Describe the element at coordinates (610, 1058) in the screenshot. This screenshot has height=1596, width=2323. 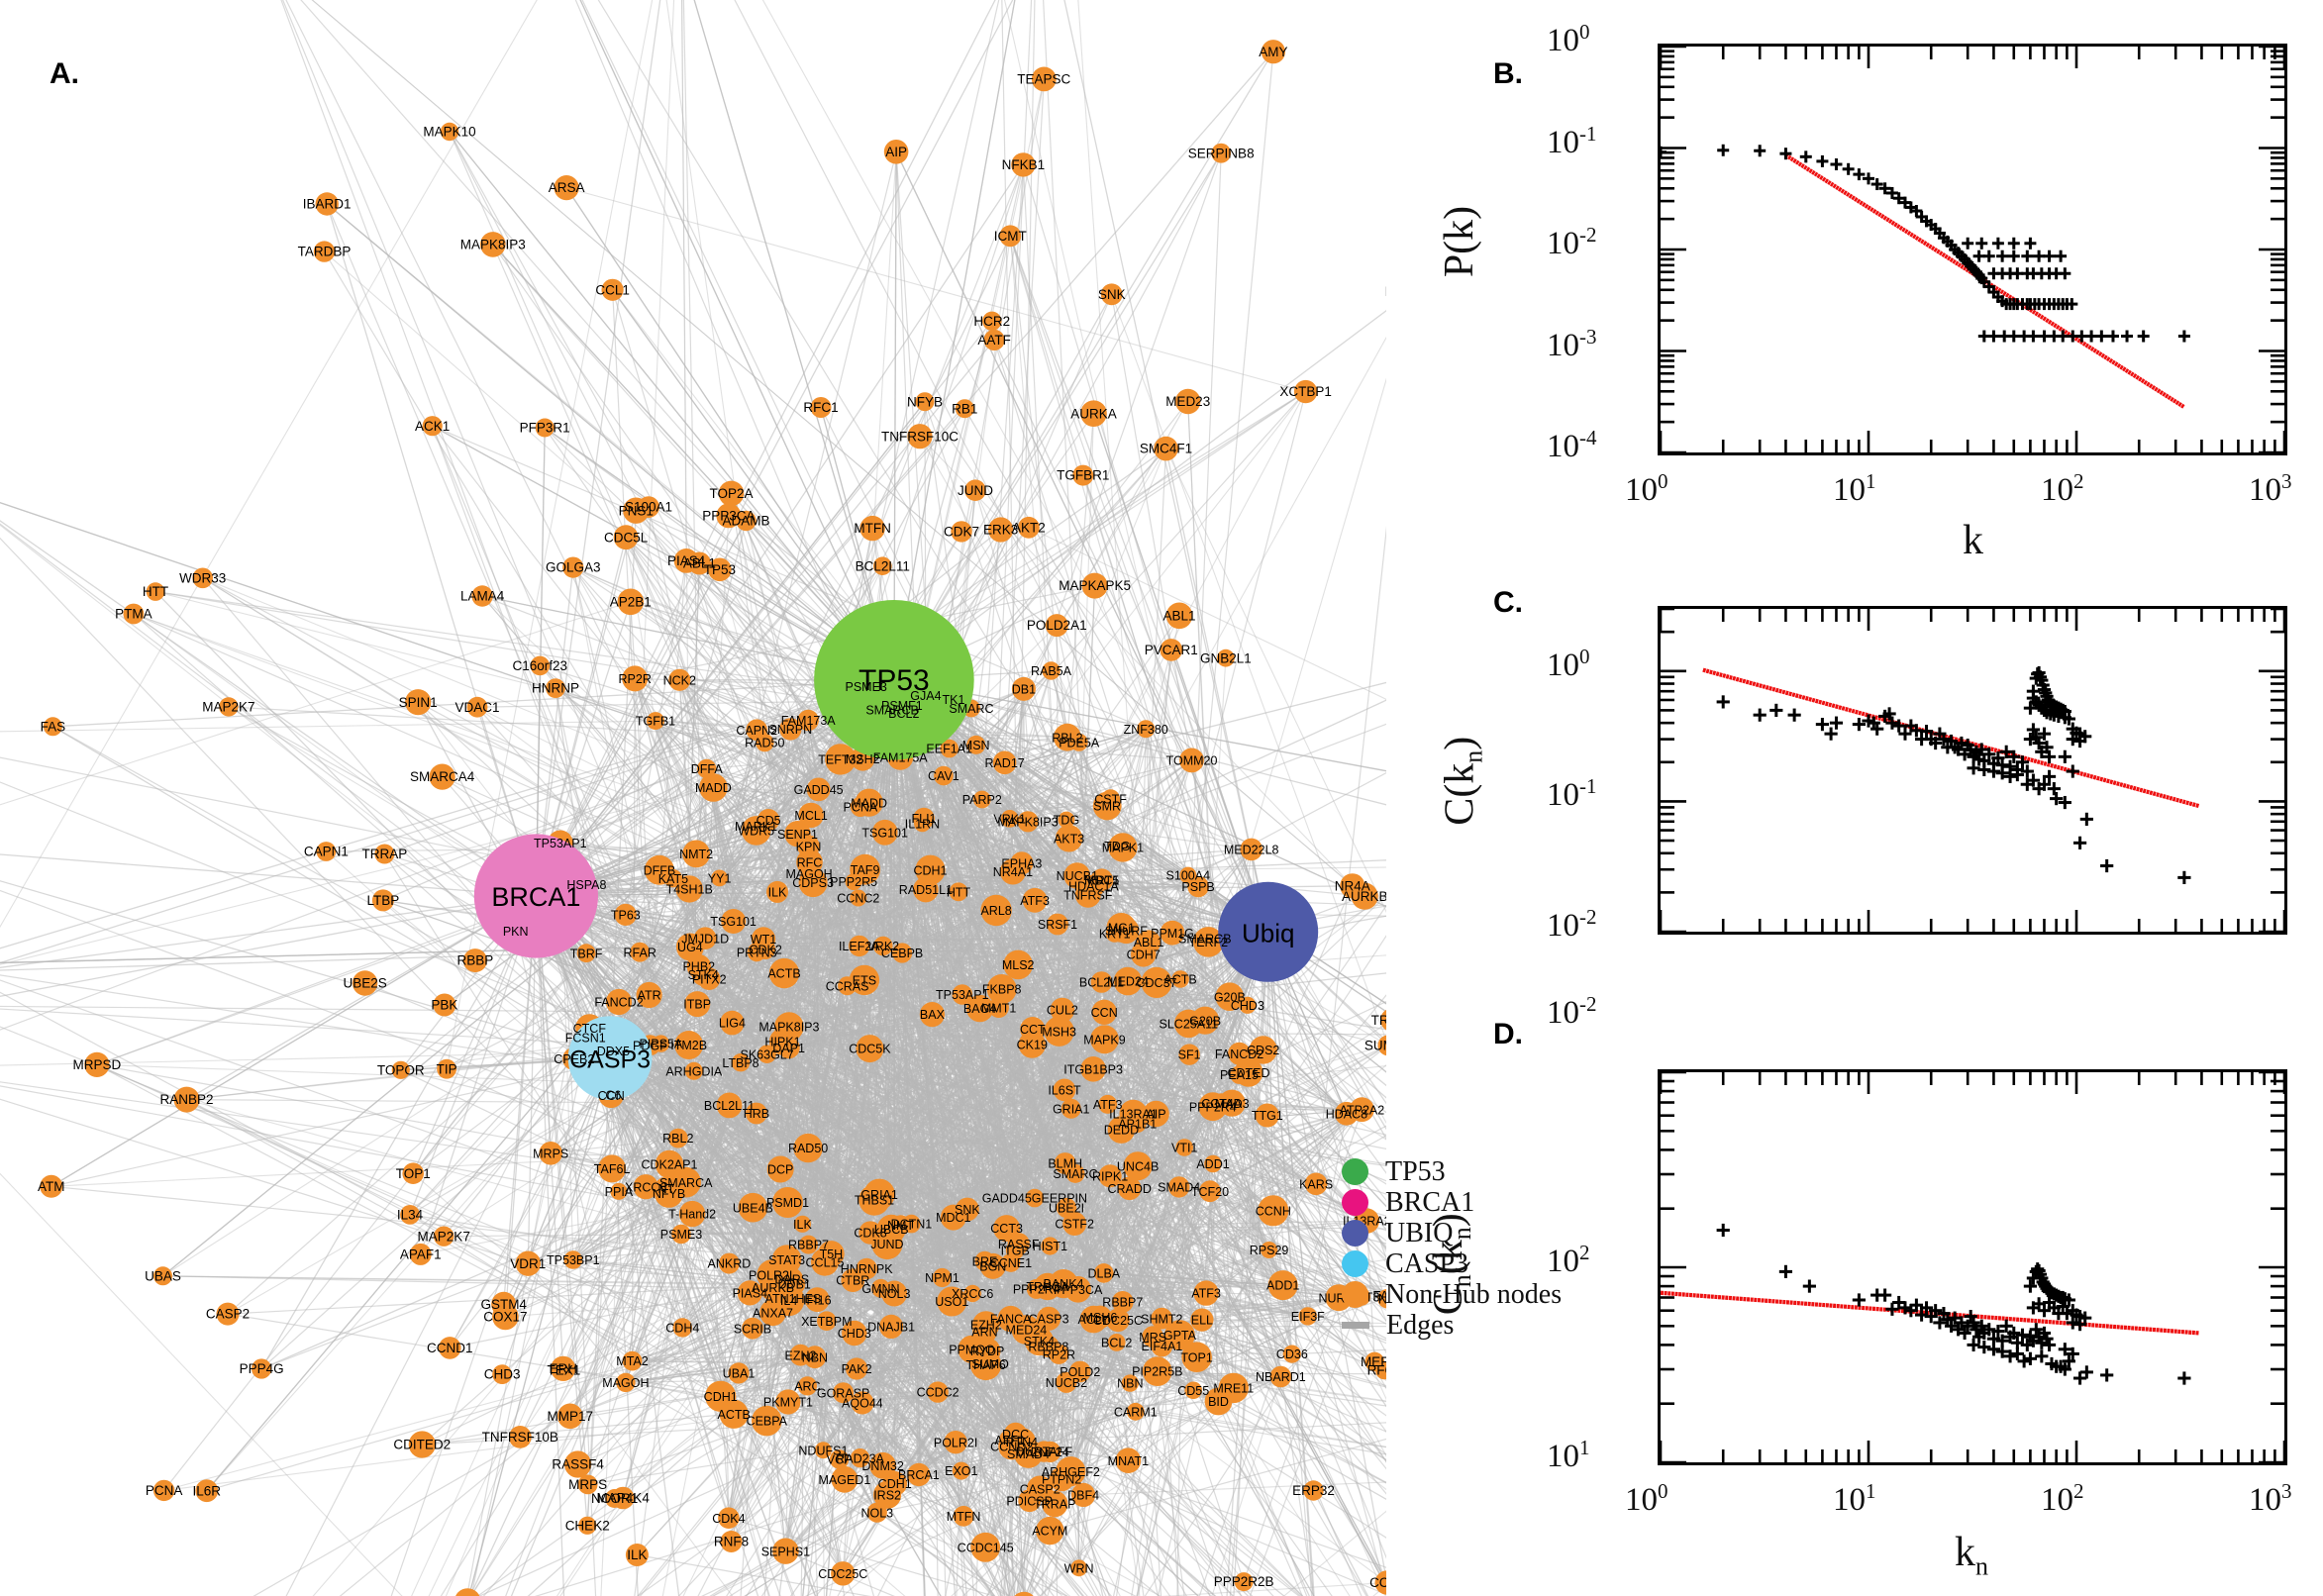
I see `network-hub-node-casp3` at that location.